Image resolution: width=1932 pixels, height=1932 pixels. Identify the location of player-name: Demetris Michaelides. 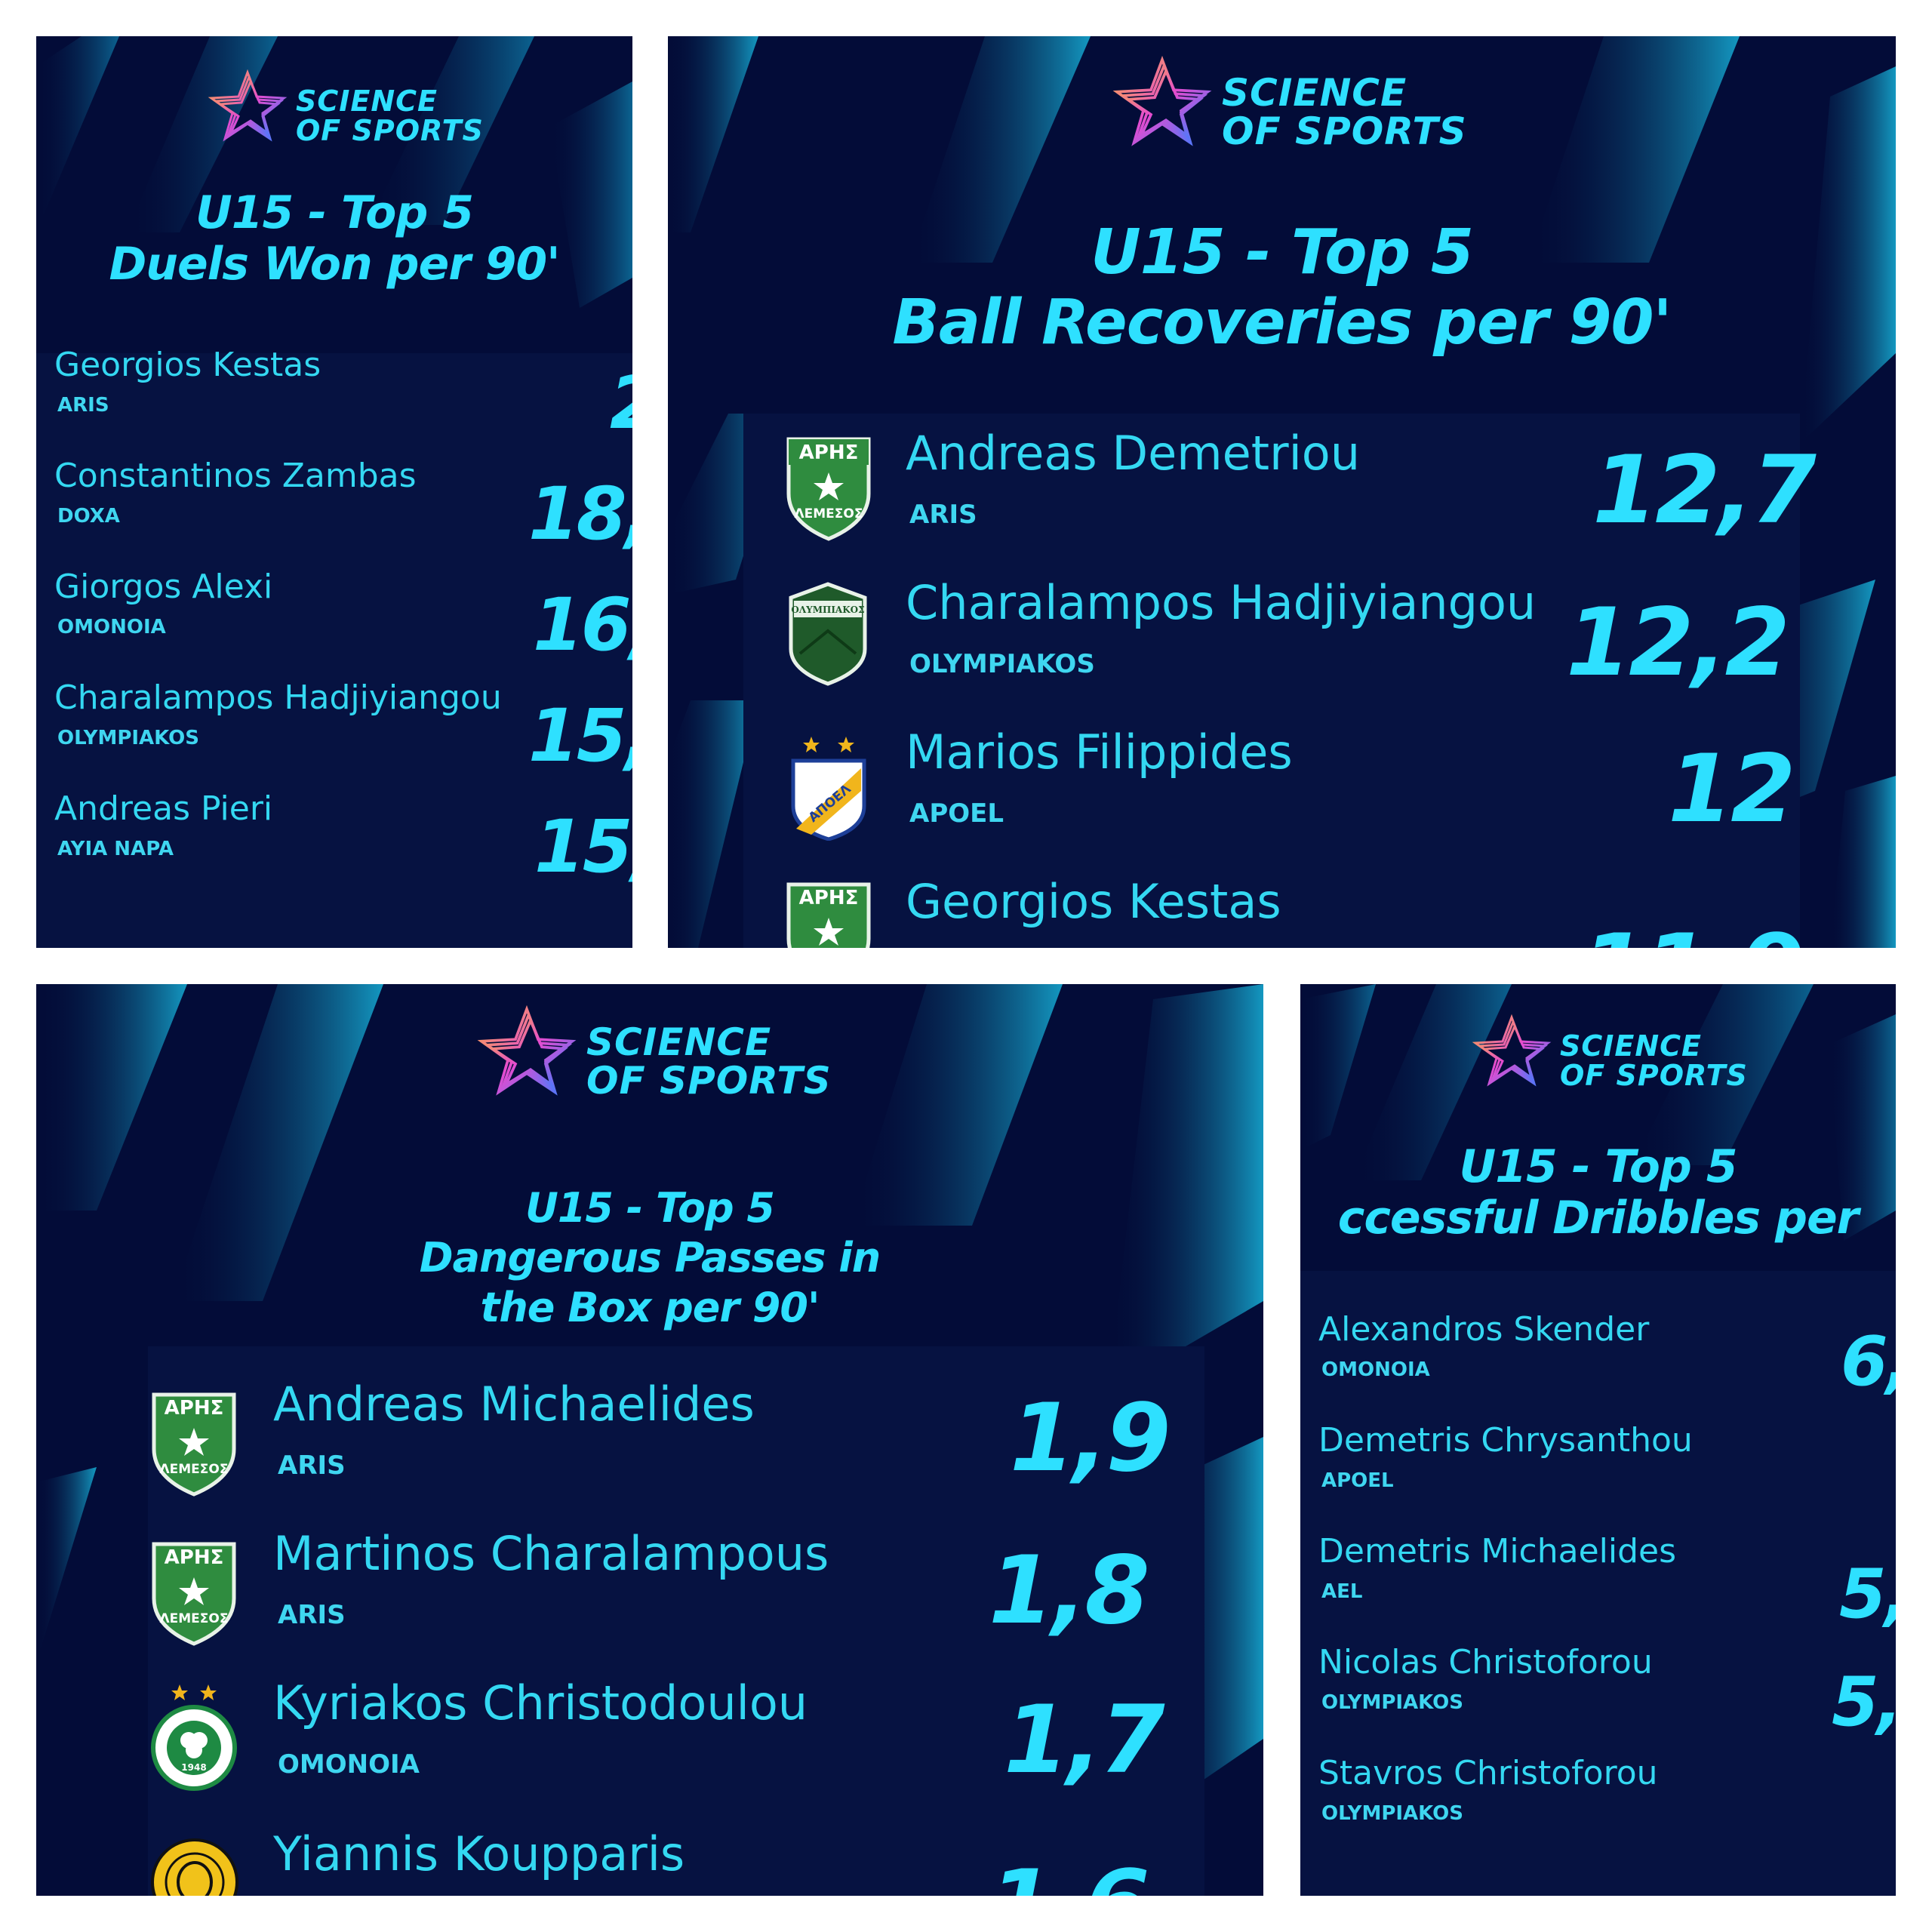
(1497, 1551).